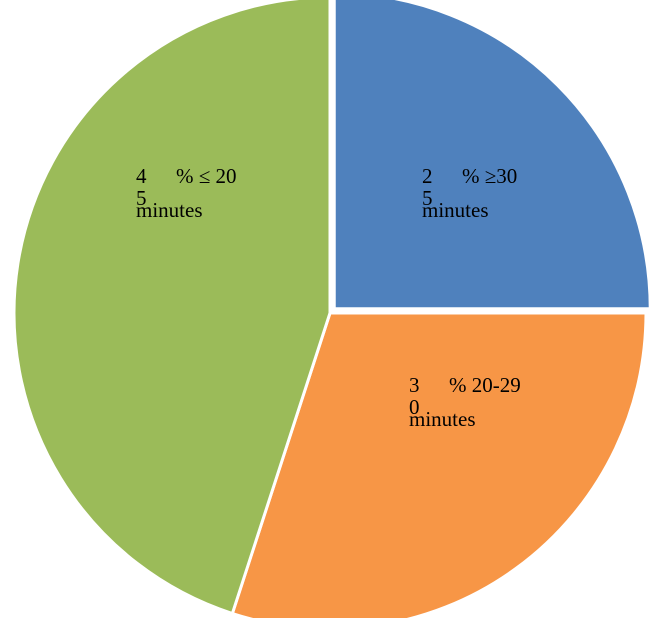 The width and height of the screenshot is (649, 618). What do you see at coordinates (169, 210) in the screenshot?
I see `slice-label-2-line-2-col-0: minutes` at bounding box center [169, 210].